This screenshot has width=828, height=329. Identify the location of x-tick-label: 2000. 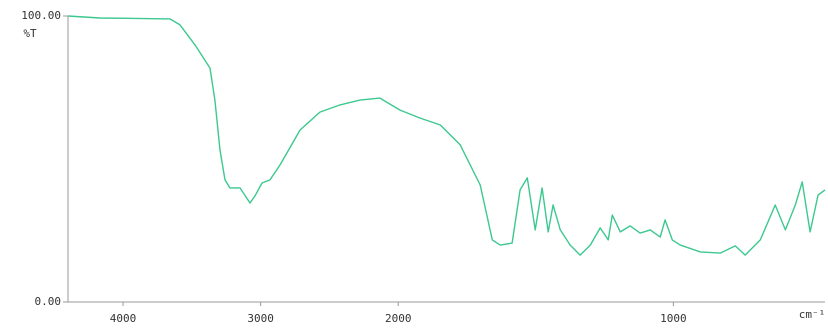
(398, 318).